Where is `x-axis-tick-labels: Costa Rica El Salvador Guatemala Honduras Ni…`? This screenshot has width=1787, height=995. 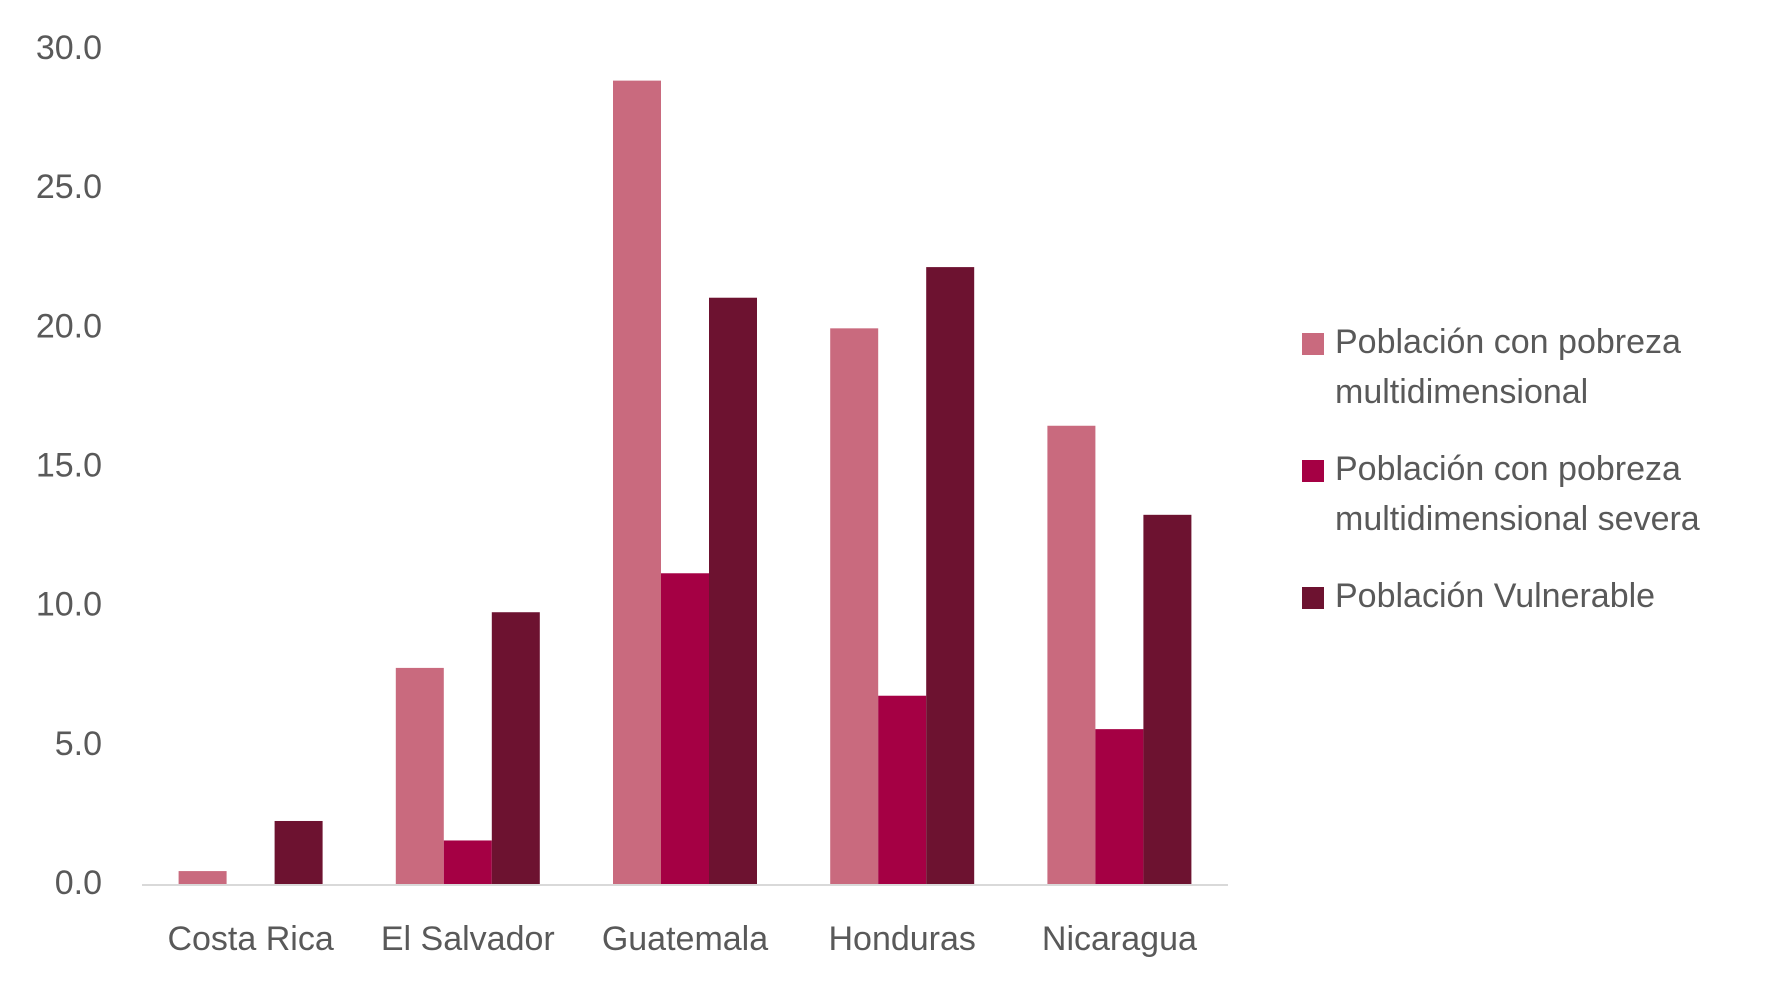 x-axis-tick-labels: Costa Rica El Salvador Guatemala Honduras Ni… is located at coordinates (682, 939).